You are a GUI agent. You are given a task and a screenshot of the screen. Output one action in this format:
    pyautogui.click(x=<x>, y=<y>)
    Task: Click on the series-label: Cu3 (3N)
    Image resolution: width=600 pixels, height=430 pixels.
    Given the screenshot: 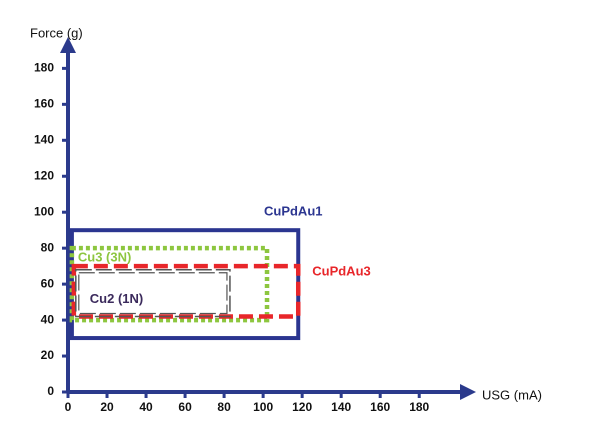 What is the action you would take?
    pyautogui.click(x=104, y=257)
    